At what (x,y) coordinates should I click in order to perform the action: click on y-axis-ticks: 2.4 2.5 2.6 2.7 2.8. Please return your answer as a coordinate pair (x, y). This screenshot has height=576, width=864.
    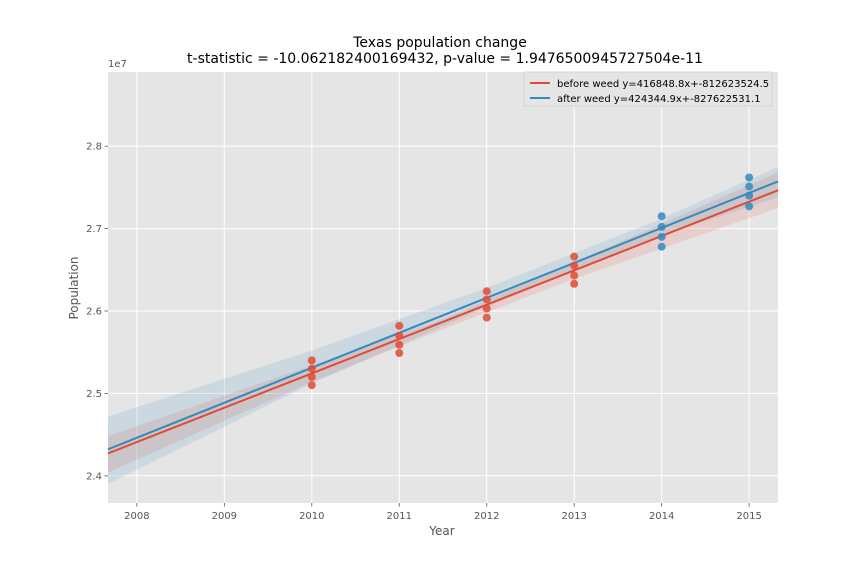
    Looking at the image, I should click on (97, 312).